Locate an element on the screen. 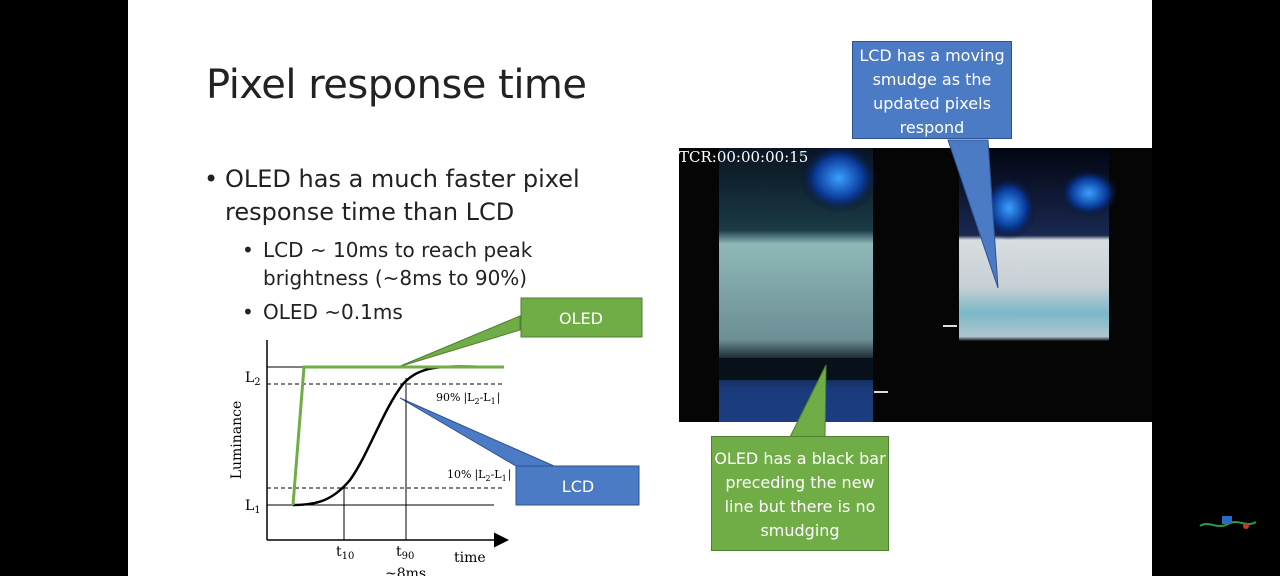  oled-response-curve is located at coordinates (397, 435).